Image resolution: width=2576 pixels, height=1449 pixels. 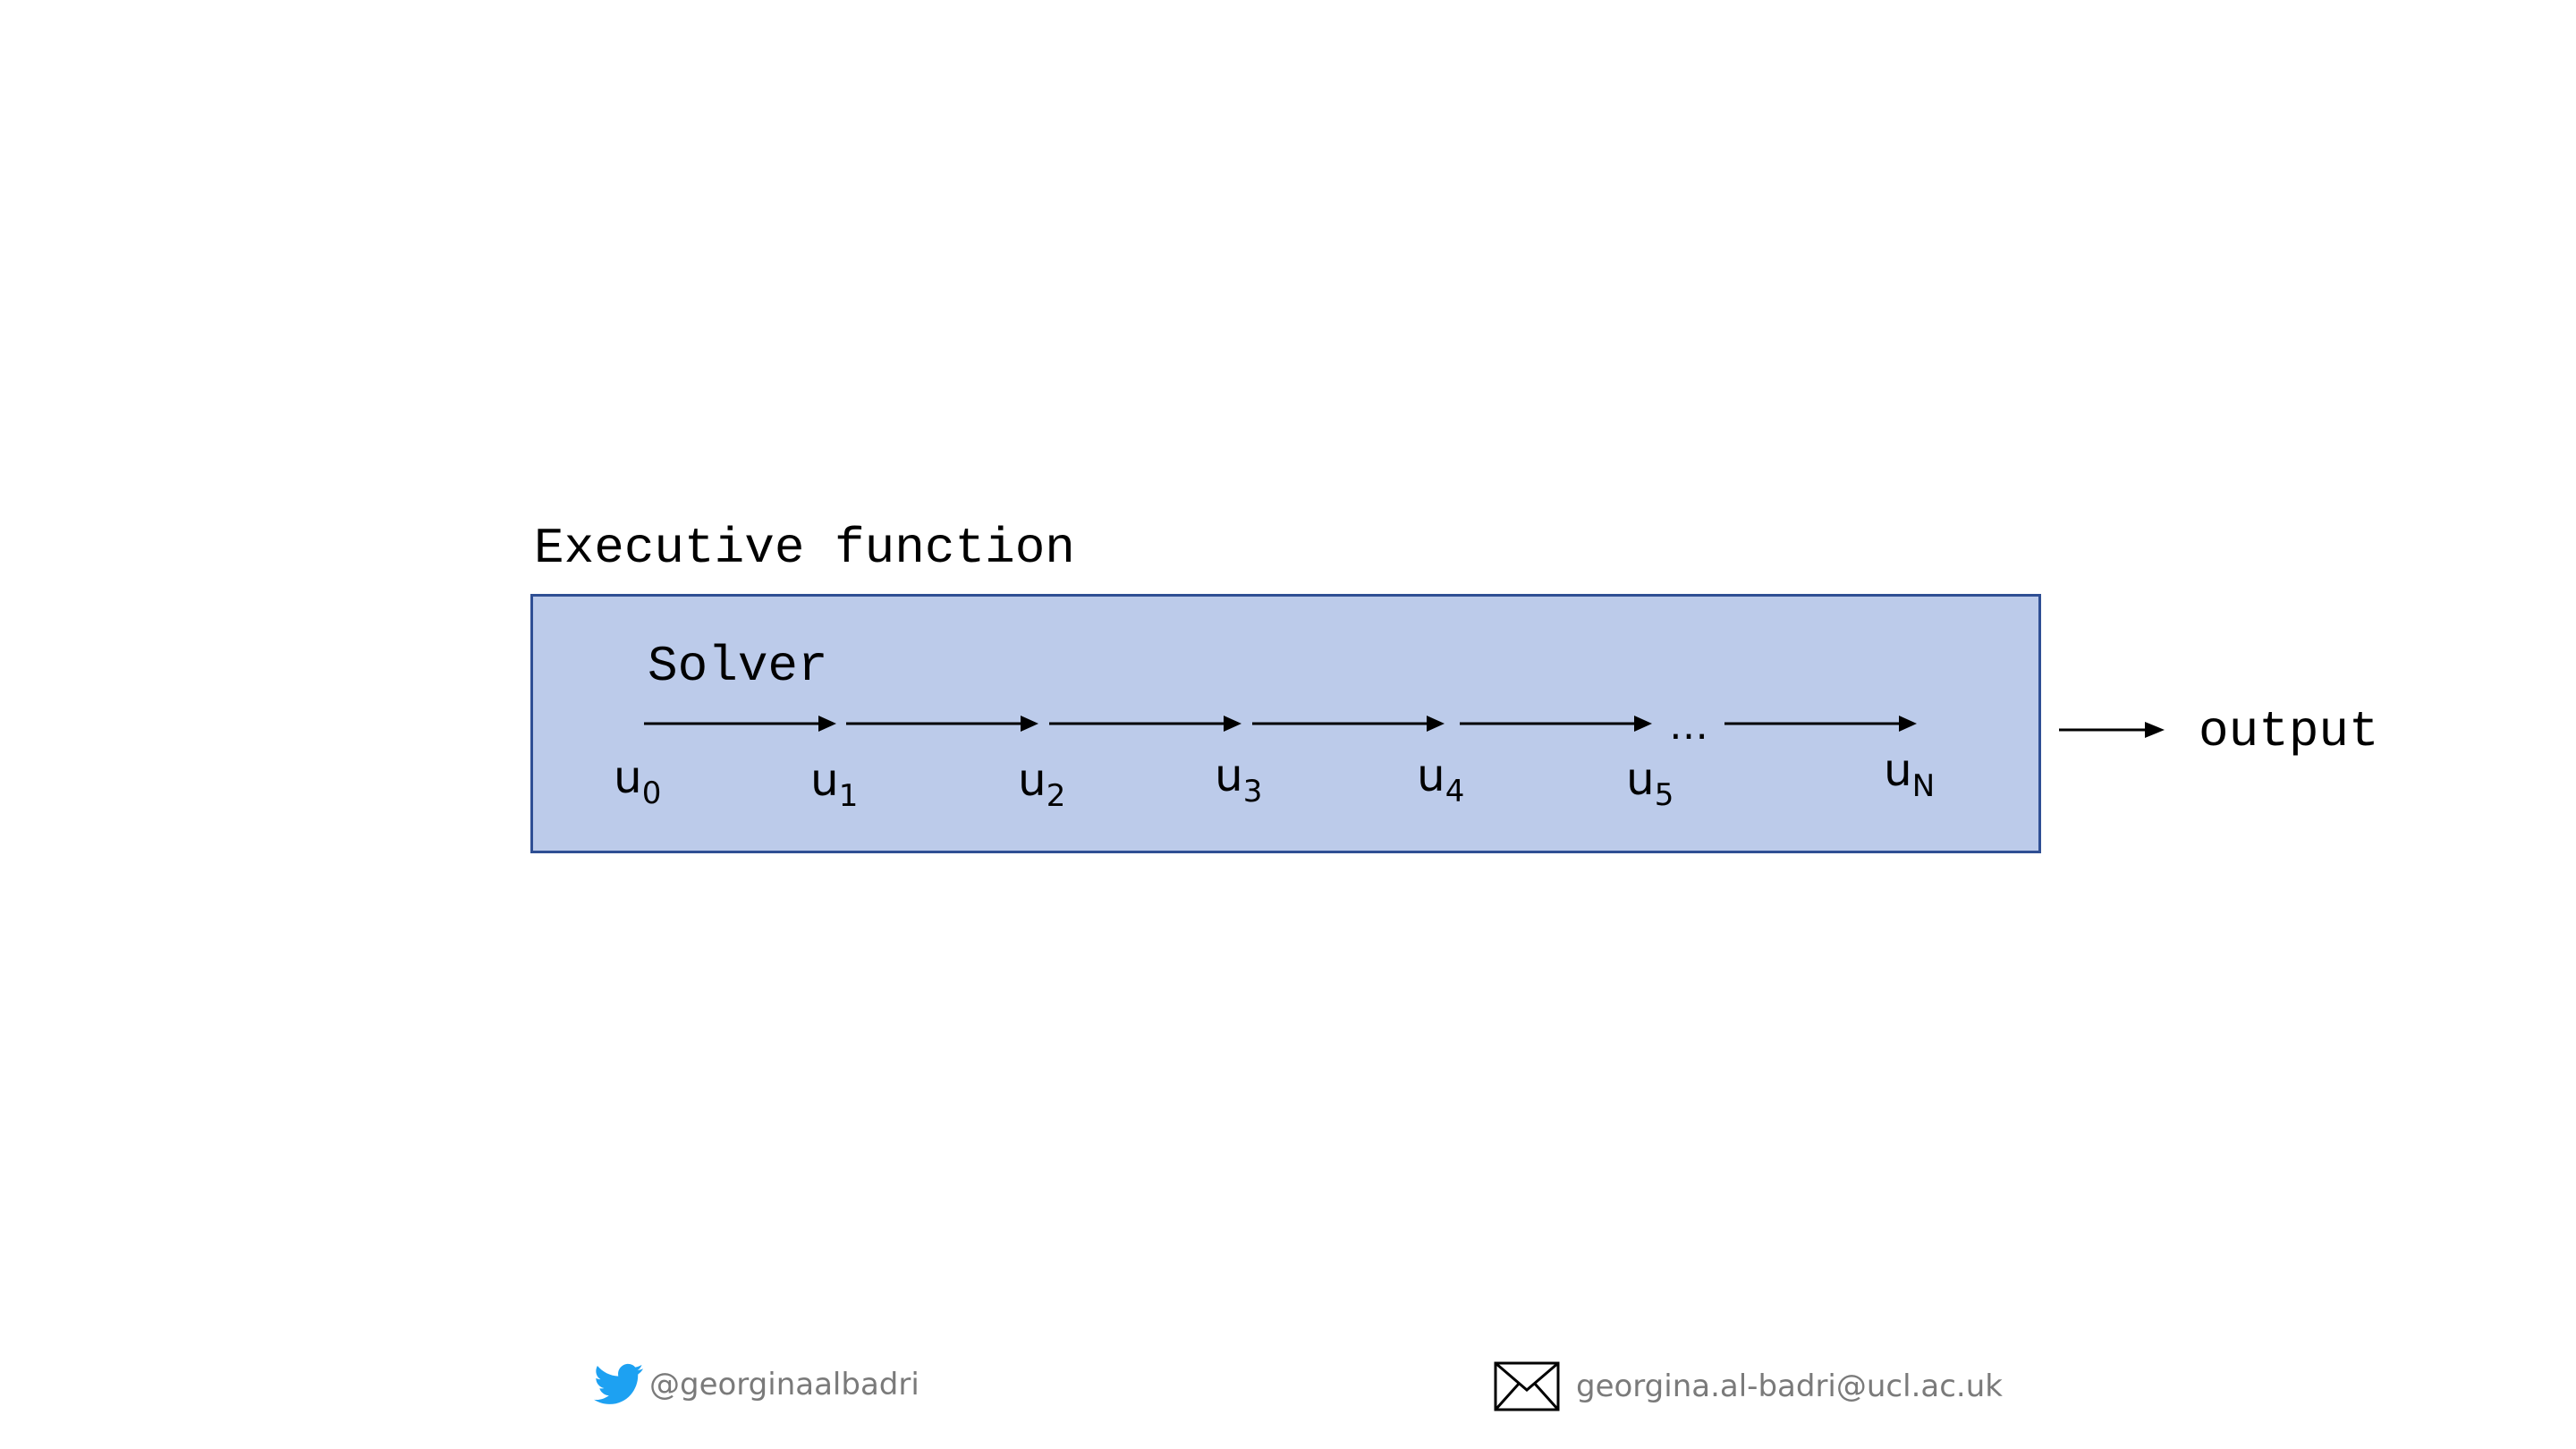 I want to click on state-u5: u5, so click(x=1650, y=783).